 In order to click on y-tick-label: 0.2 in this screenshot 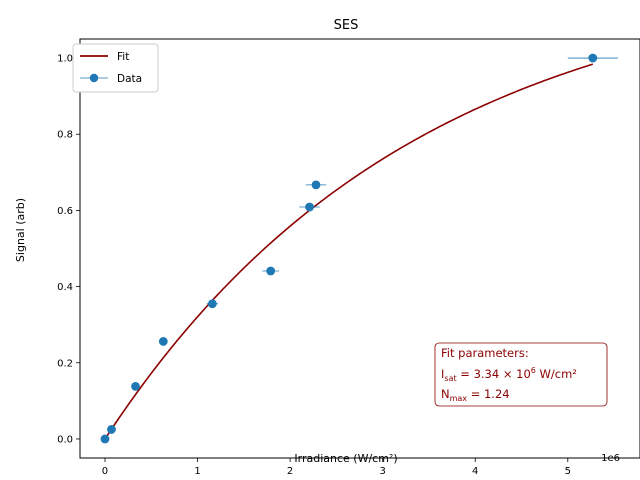, I will do `click(65, 363)`.